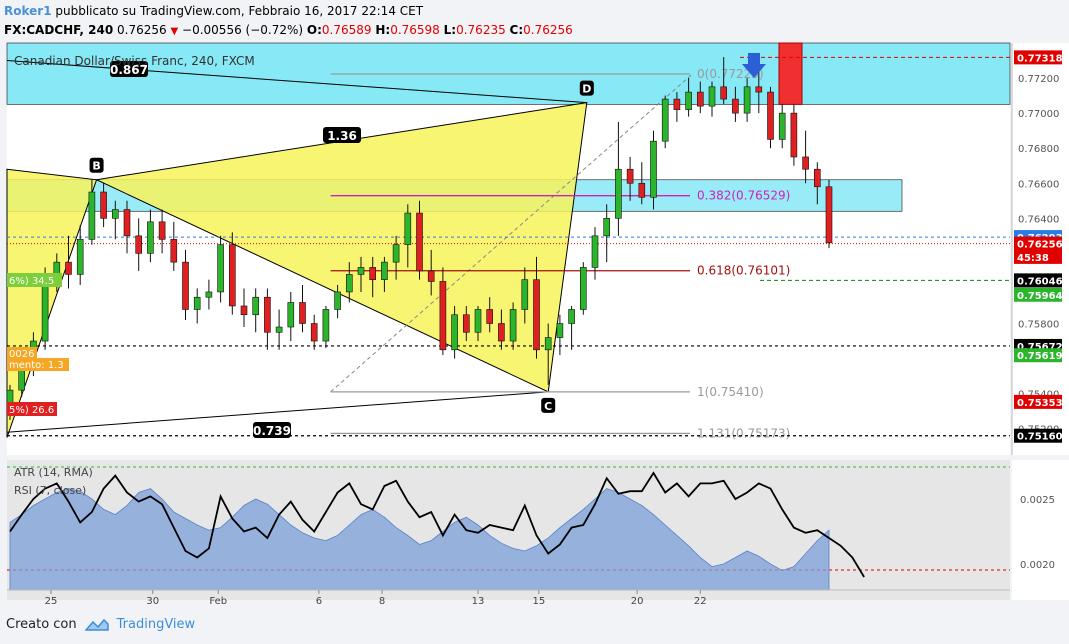 Image resolution: width=1069 pixels, height=644 pixels. I want to click on high-value: 0.76598, so click(415, 30).